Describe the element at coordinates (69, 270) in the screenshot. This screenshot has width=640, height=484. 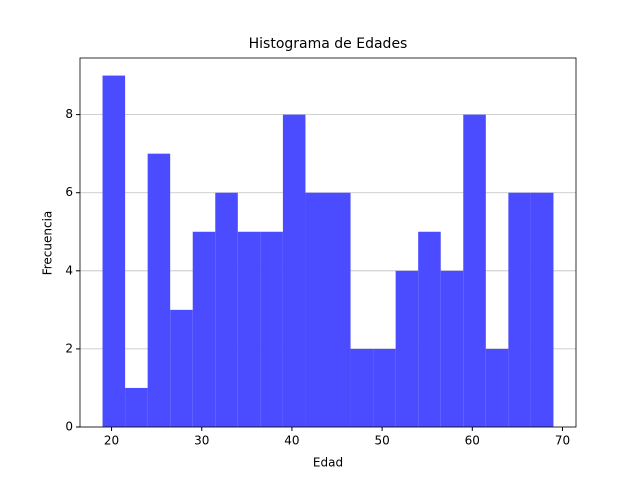
I see `y-tick-label: 4` at that location.